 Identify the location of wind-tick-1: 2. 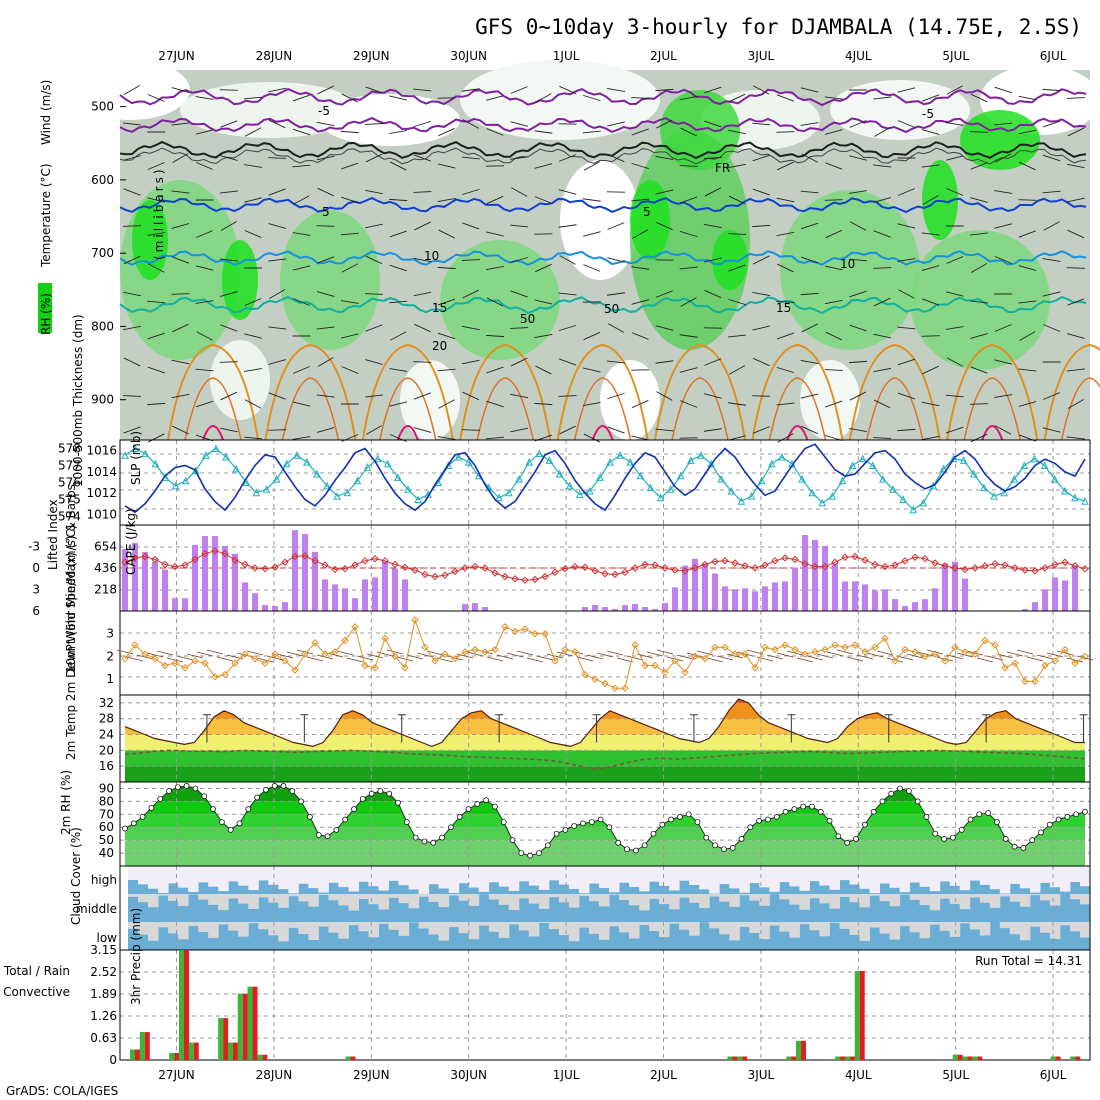
(110, 656).